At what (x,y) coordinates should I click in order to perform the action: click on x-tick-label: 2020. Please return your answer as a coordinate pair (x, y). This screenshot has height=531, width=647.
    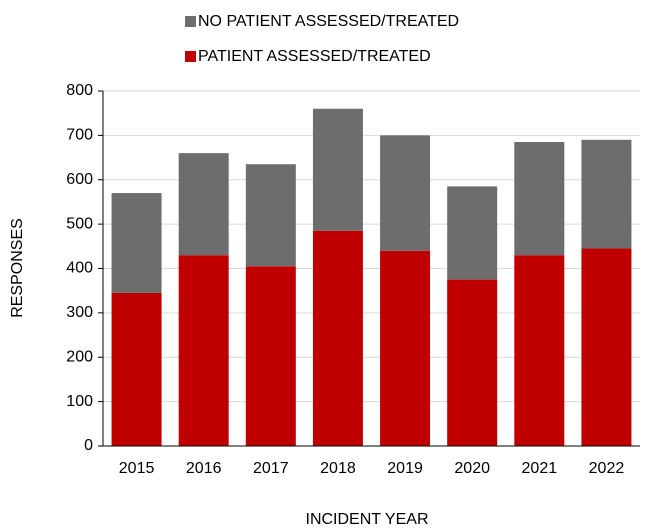
    Looking at the image, I should click on (472, 468).